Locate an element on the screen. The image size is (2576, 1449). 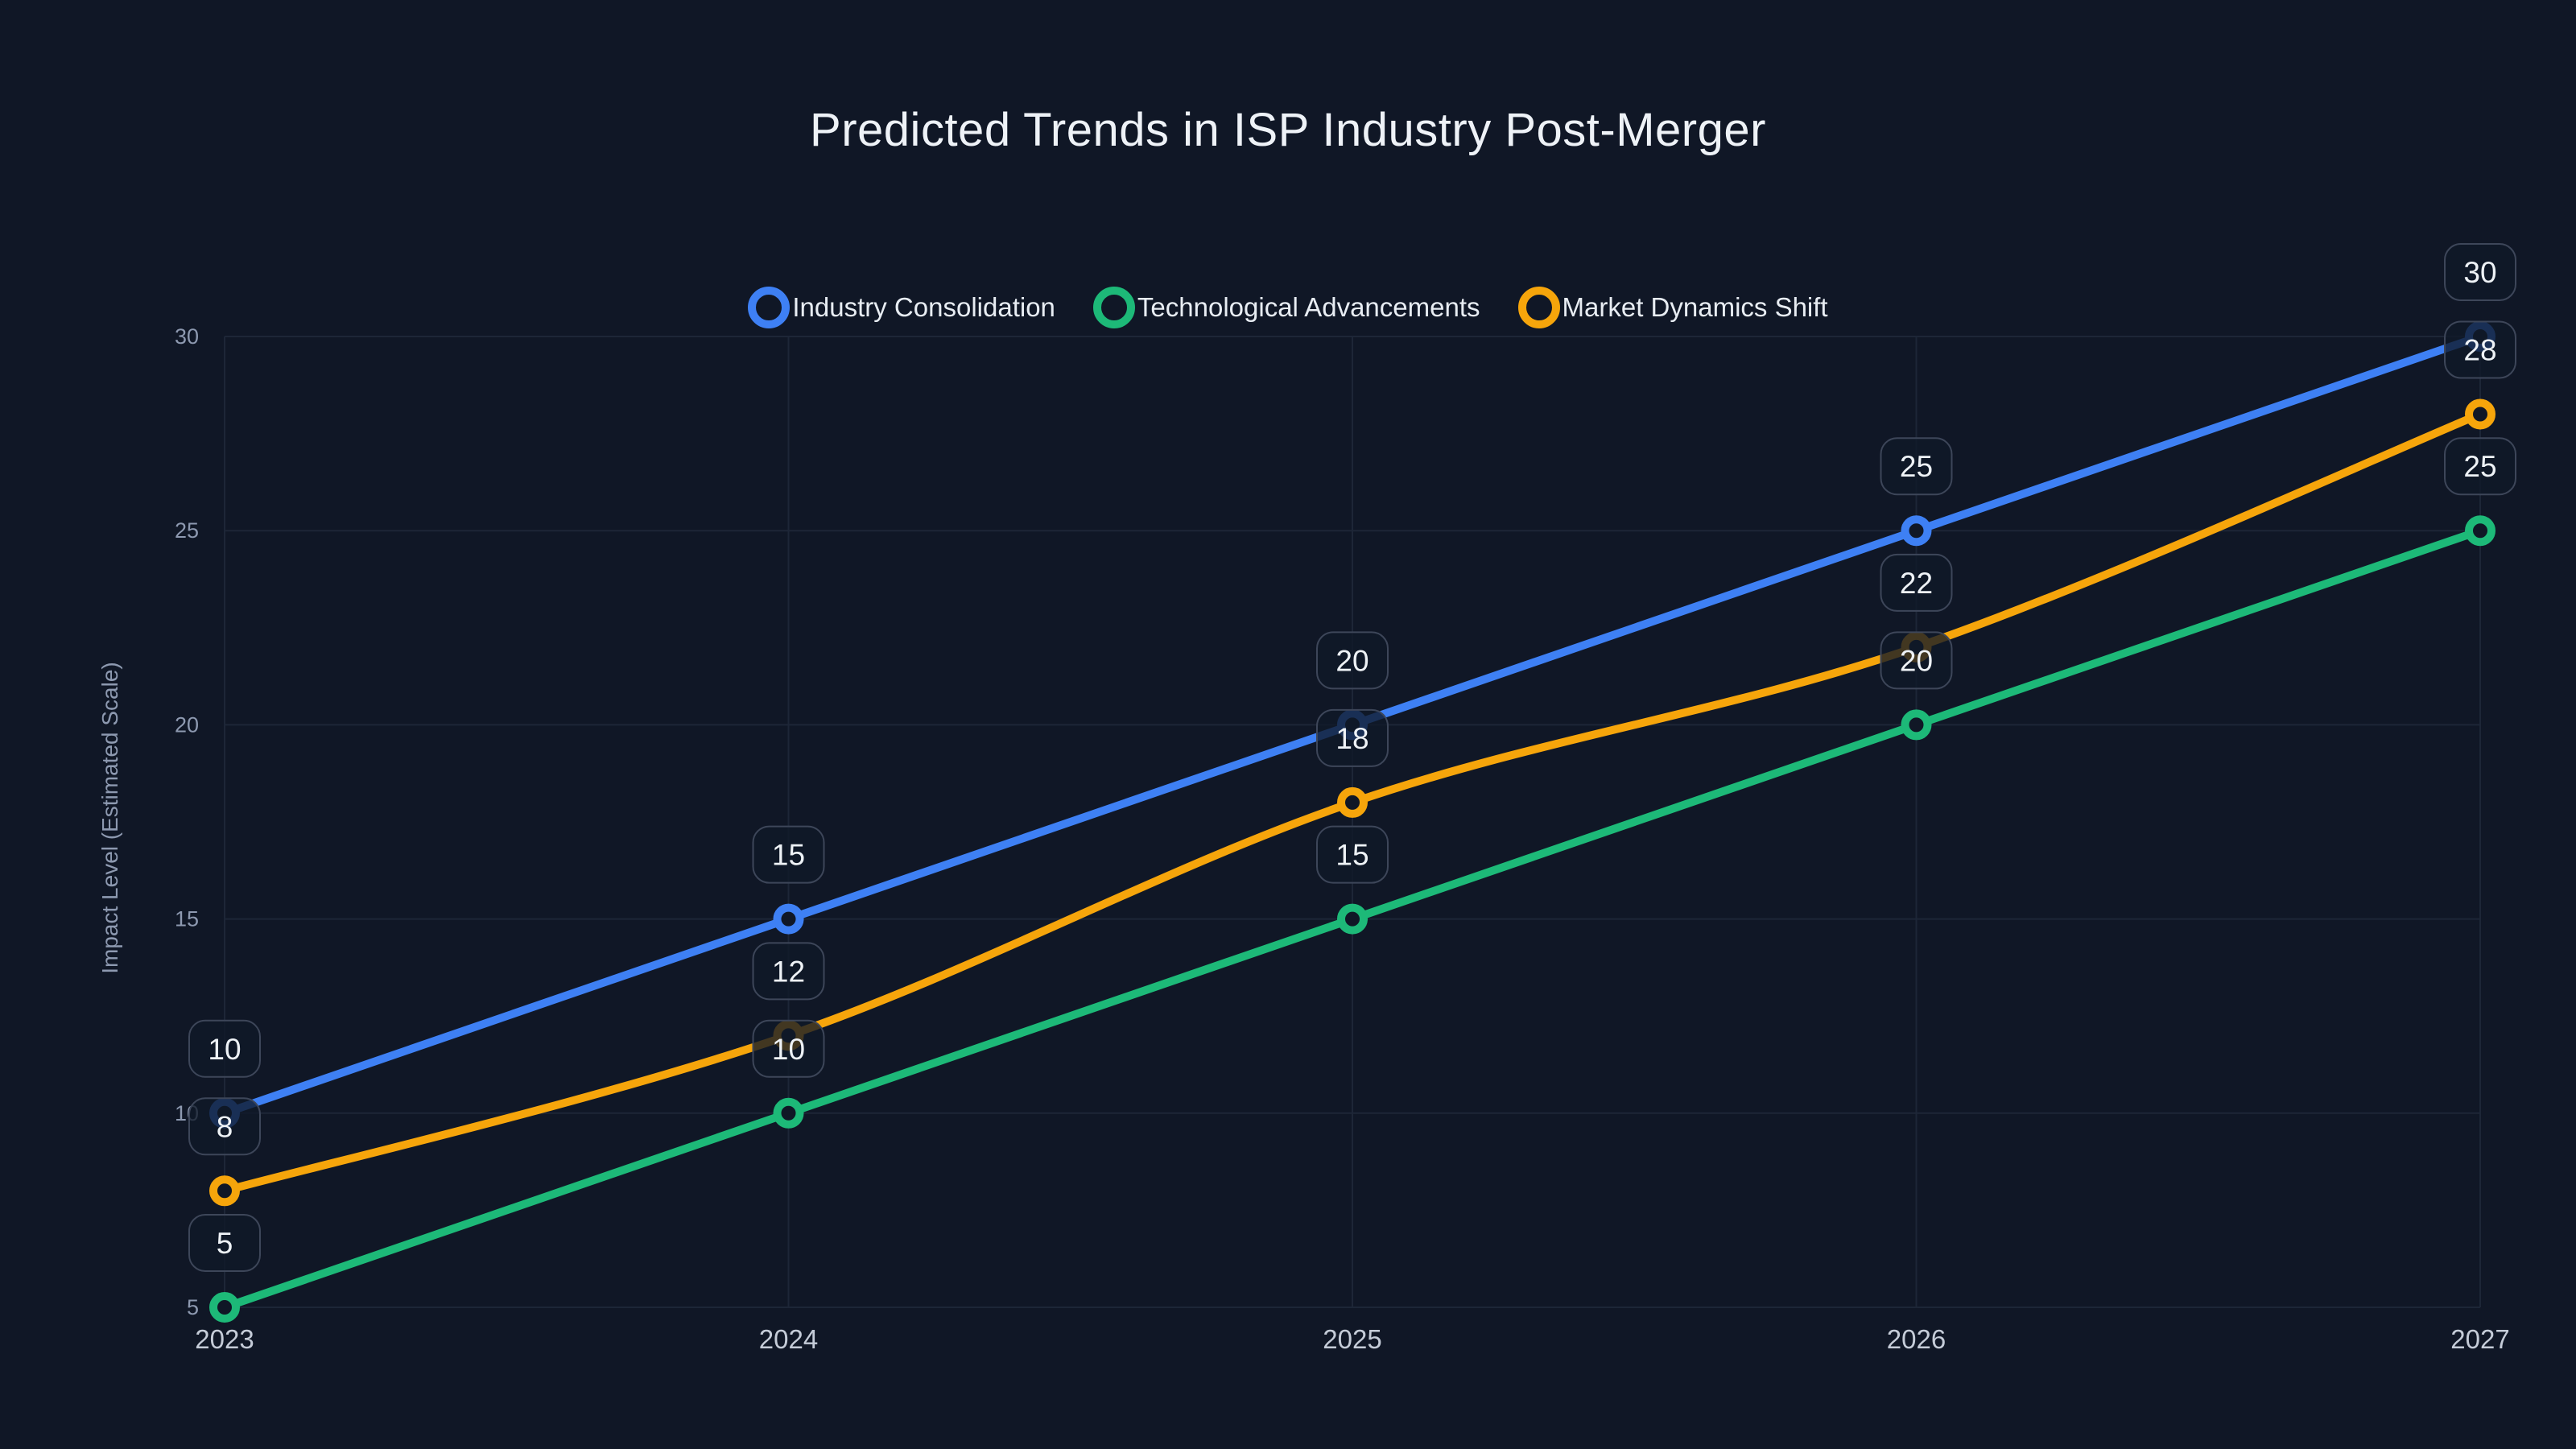
y-axis-tick-label: 5 is located at coordinates (193, 1307).